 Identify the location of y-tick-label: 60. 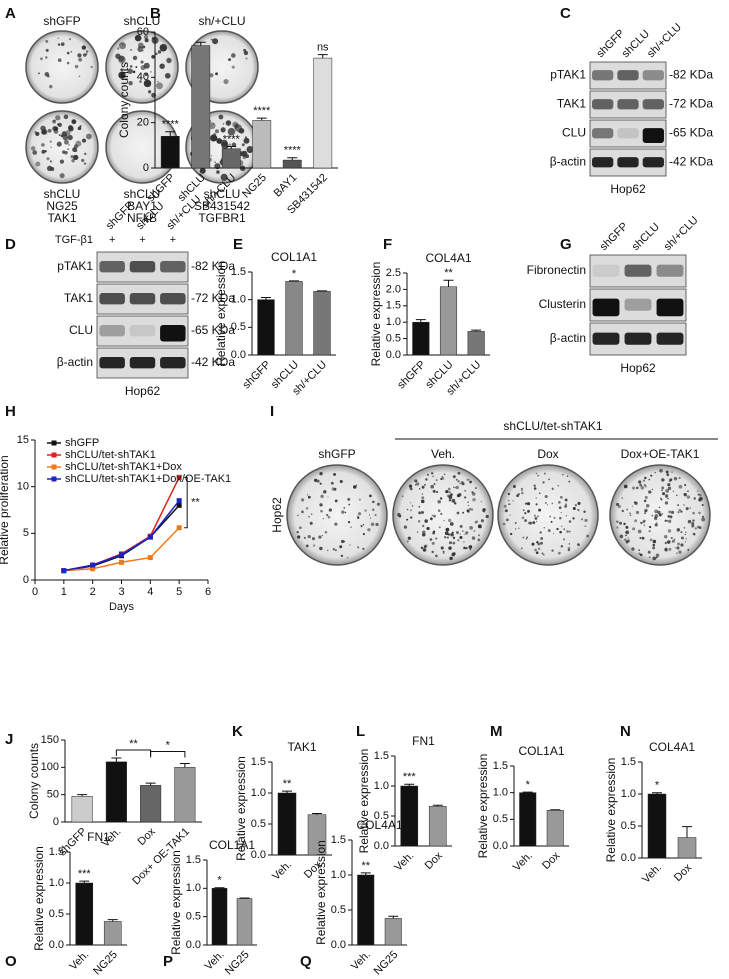
(143, 32).